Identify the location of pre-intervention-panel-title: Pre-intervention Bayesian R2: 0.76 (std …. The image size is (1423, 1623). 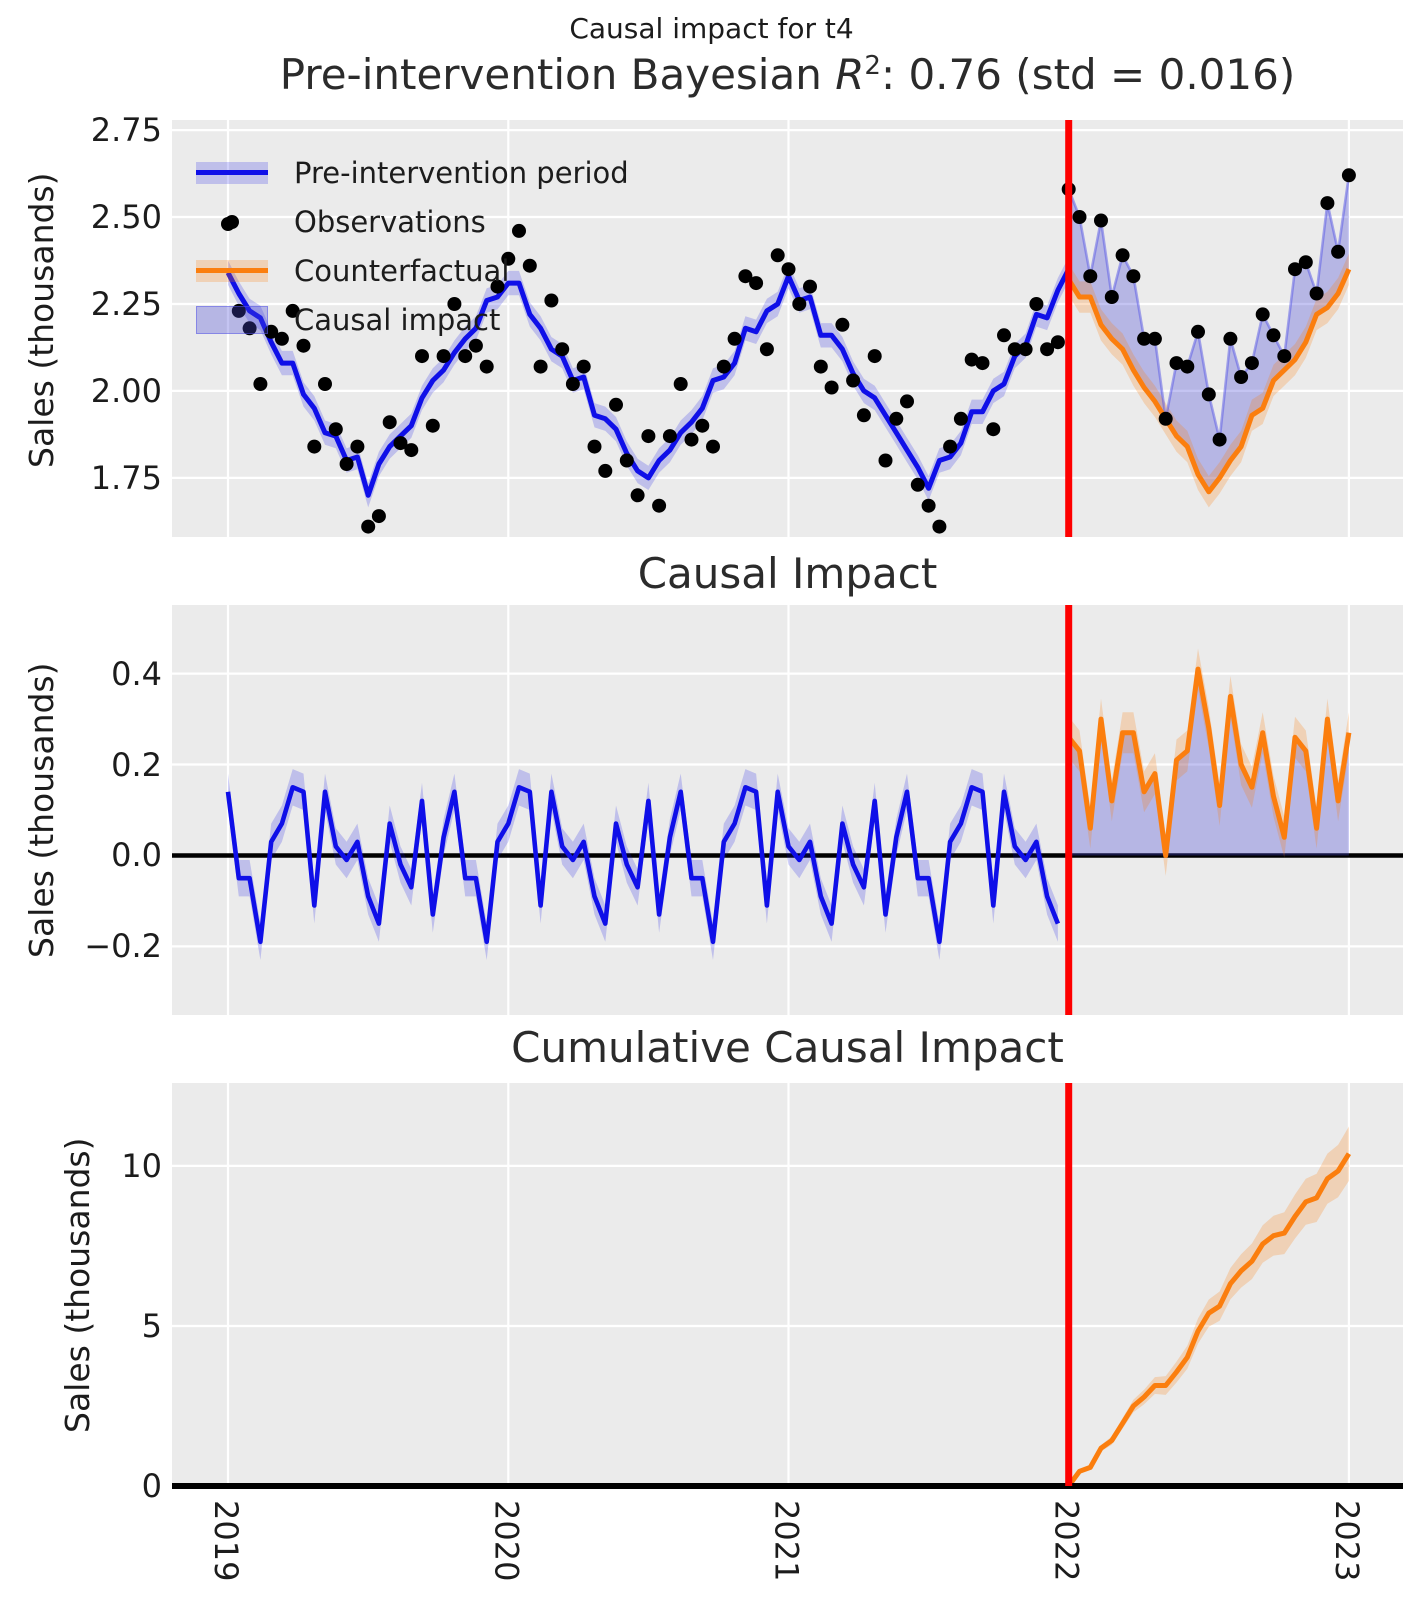
(787, 74).